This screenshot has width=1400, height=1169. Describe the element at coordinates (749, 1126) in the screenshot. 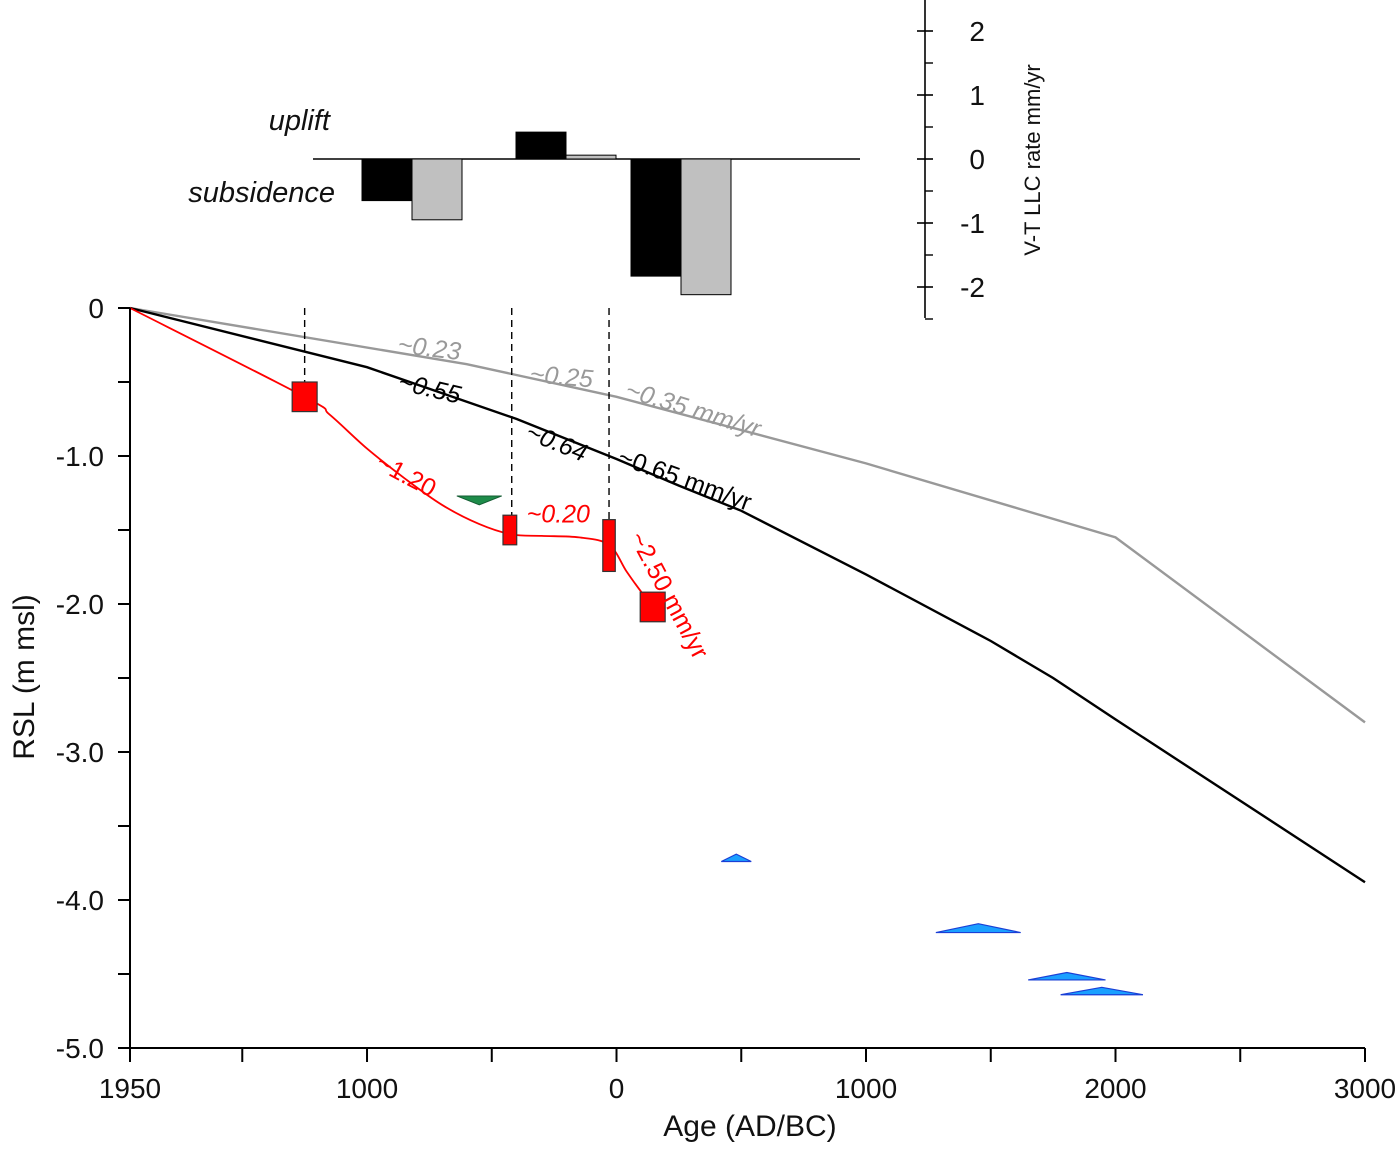

I see `x-axis-title: Age (AD/BC)` at that location.